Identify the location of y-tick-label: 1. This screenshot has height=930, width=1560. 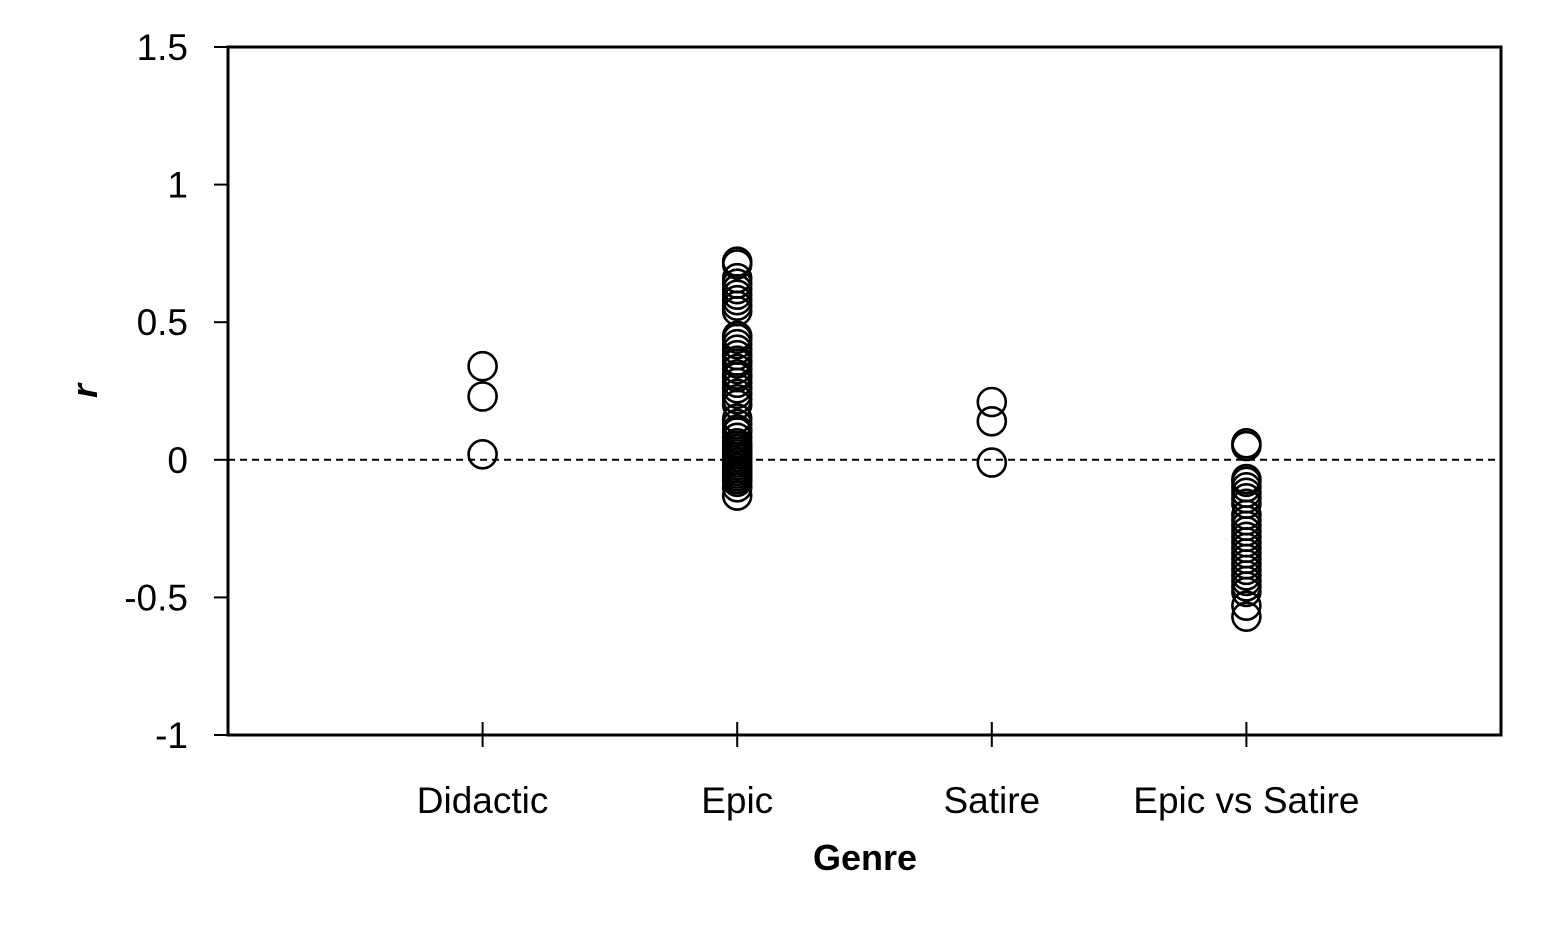
(177, 185).